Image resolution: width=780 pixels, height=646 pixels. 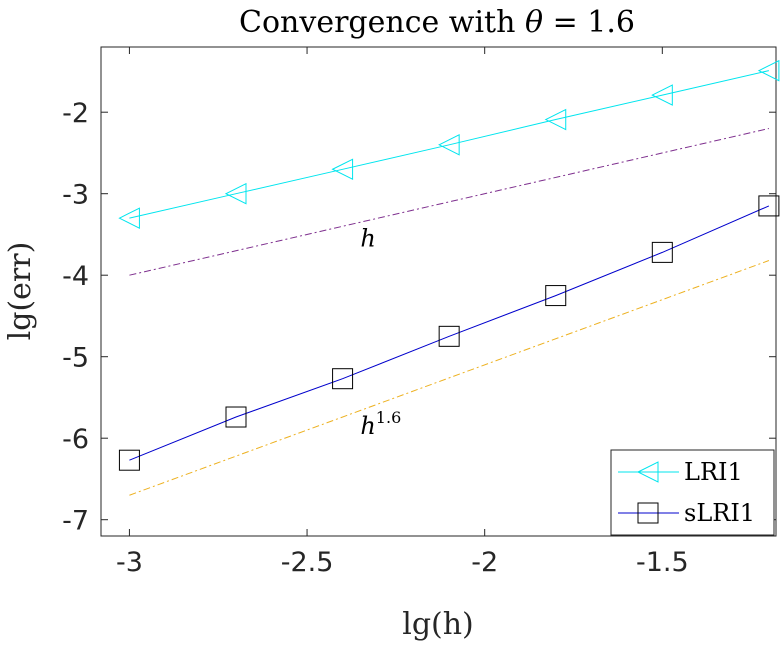 I want to click on legend-label-lri1: LRI1, so click(x=713, y=472).